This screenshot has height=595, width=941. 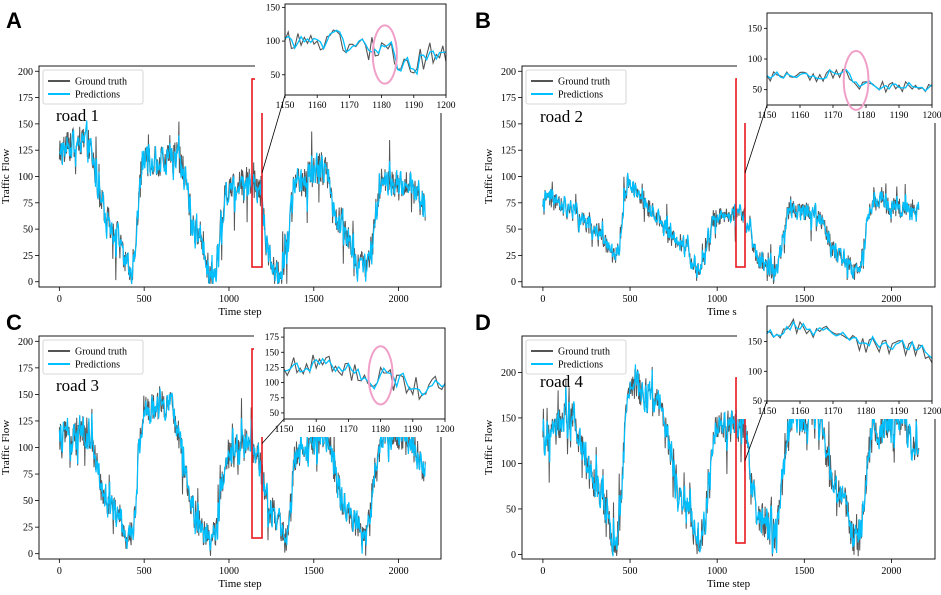 I want to click on inset: 1150 1160 1170 1180 1190 1200 50 75 100 125 150 175, so click(x=354, y=385).